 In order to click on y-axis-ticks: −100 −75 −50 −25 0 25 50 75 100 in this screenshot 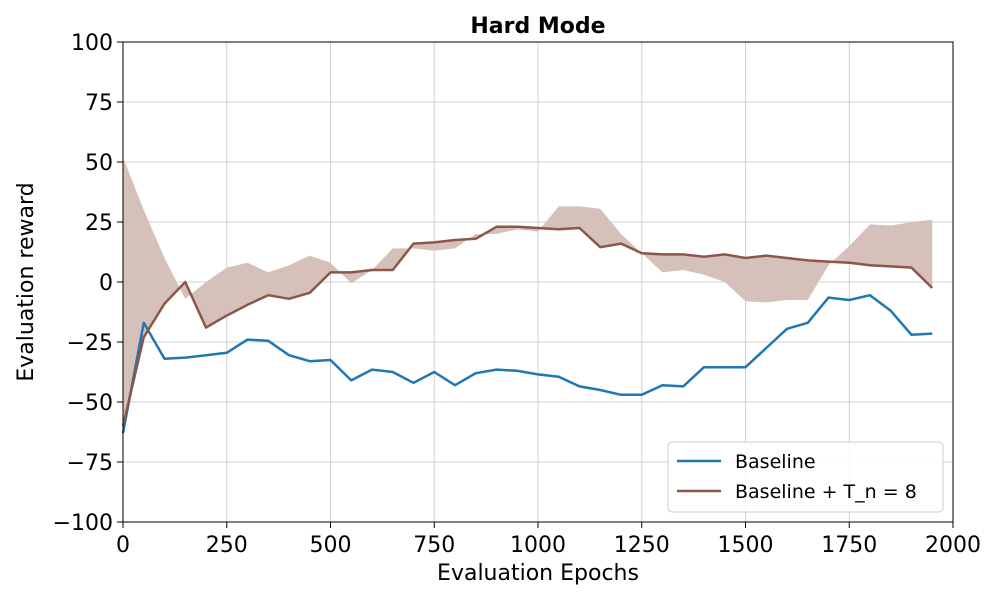, I will do `click(88, 283)`.